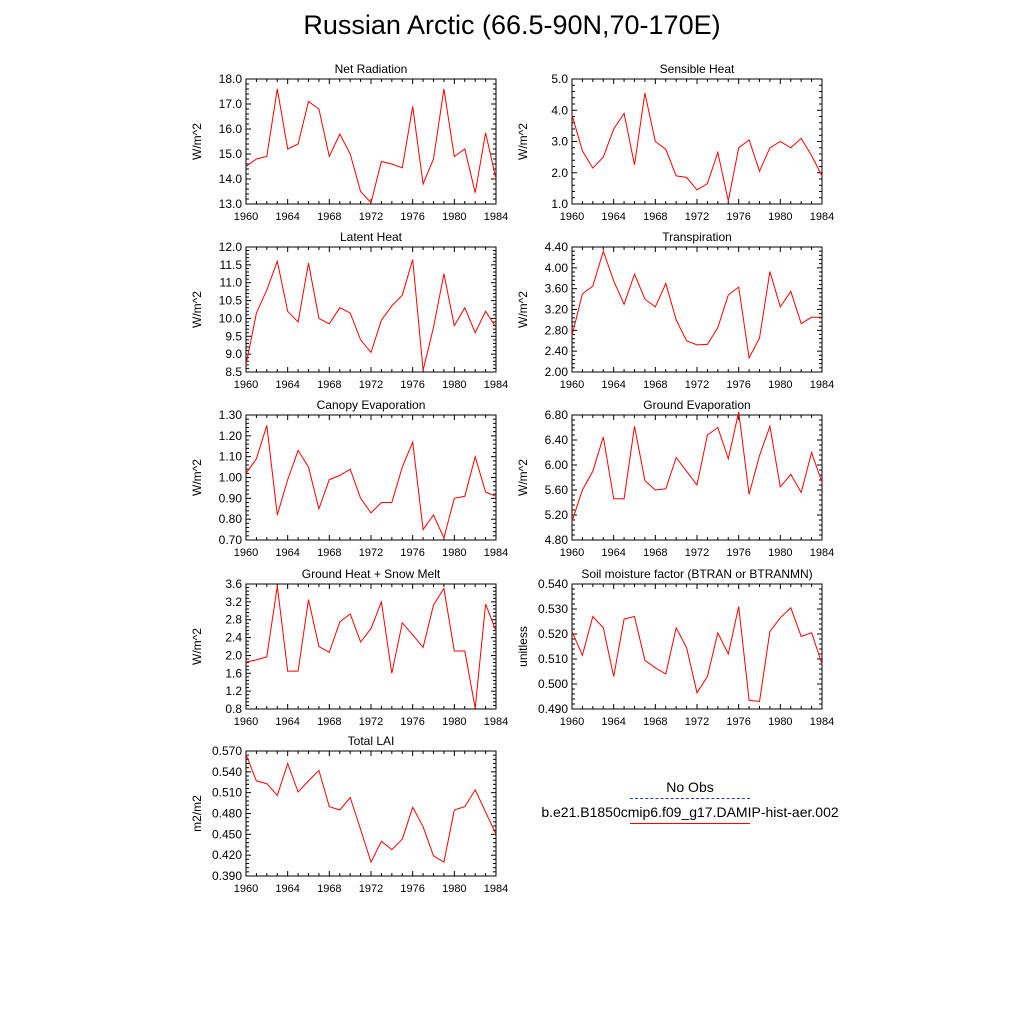 Image resolution: width=1024 pixels, height=1024 pixels. Describe the element at coordinates (690, 823) in the screenshot. I see `legend-model-line` at that location.